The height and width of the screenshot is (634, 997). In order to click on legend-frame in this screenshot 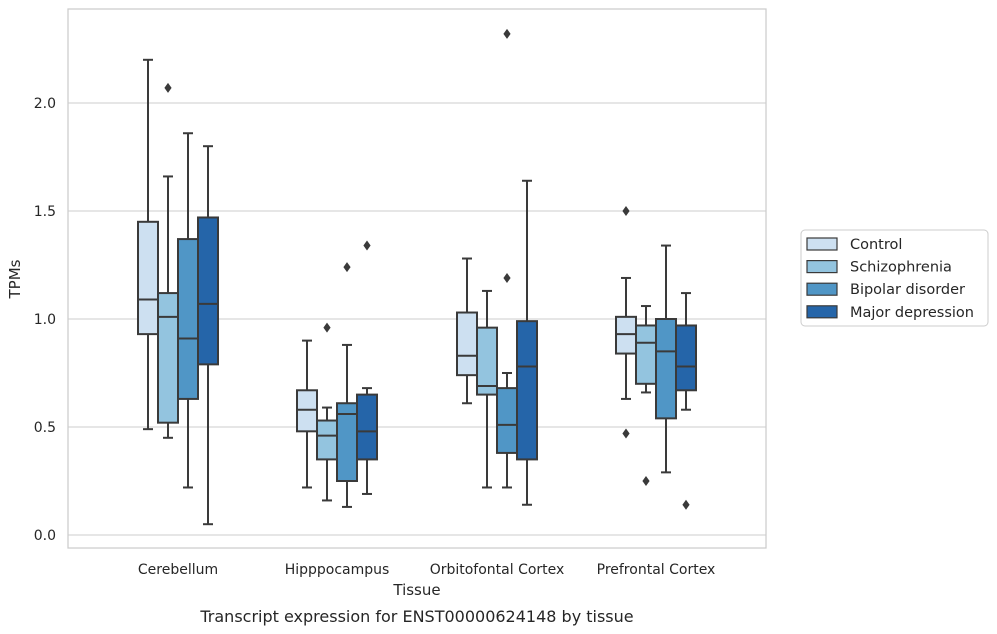, I will do `click(894, 278)`.